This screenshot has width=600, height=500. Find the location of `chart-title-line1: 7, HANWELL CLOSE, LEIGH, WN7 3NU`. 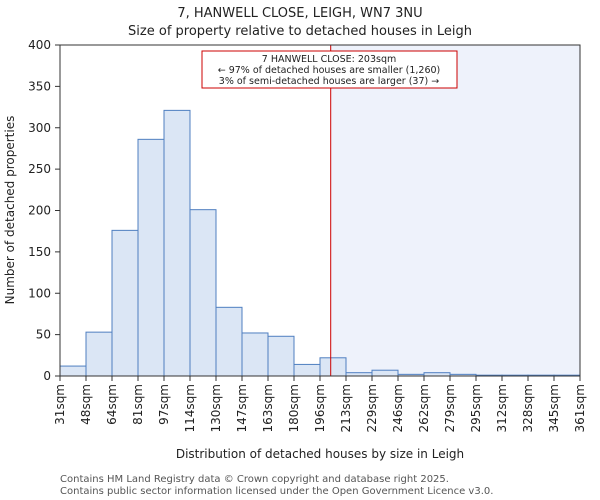

chart-title-line1: 7, HANWELL CLOSE, LEIGH, WN7 3NU is located at coordinates (299, 13).